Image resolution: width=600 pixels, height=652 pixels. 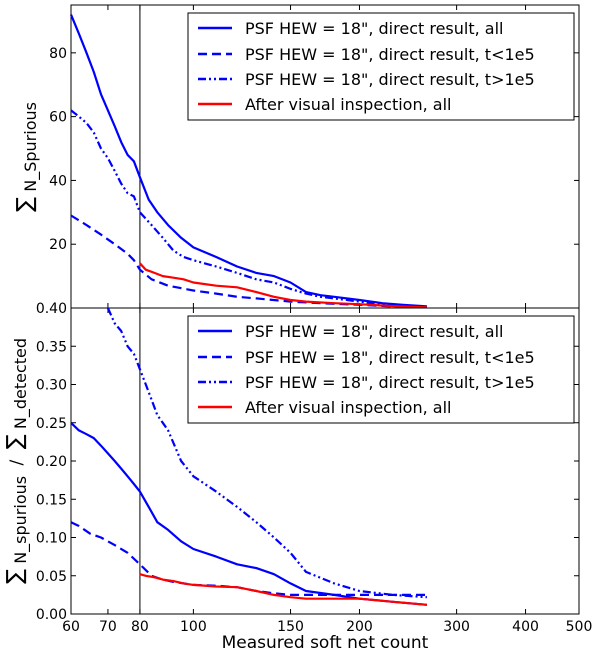 What do you see at coordinates (21, 383) in the screenshot?
I see `bottom-y-axis-sub2: N_detected` at bounding box center [21, 383].